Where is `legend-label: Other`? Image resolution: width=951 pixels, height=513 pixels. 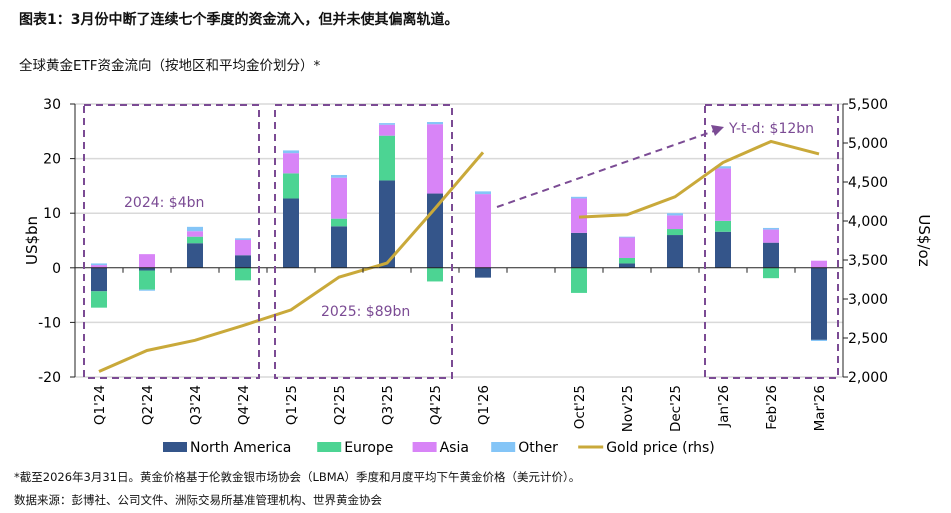 legend-label: Other is located at coordinates (538, 448).